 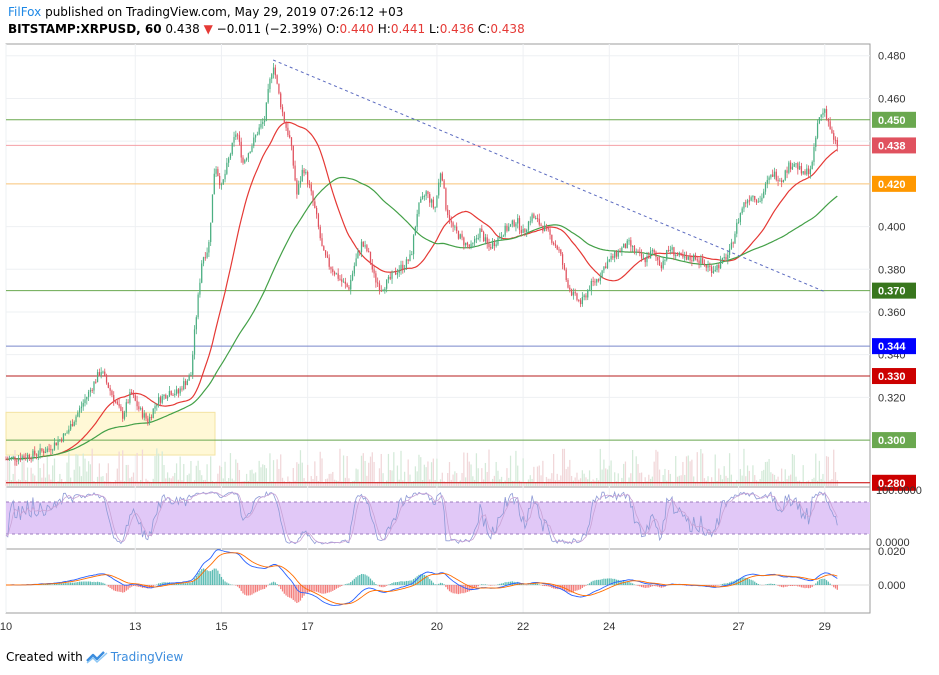 I want to click on macd-tick-label: 0.020, so click(x=892, y=552).